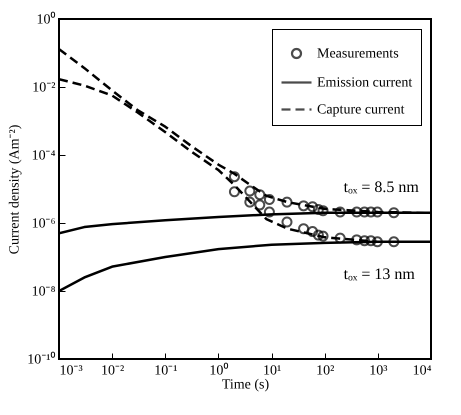 This screenshot has width=461, height=415. I want to click on x-axis-title: Time (s), so click(246, 385).